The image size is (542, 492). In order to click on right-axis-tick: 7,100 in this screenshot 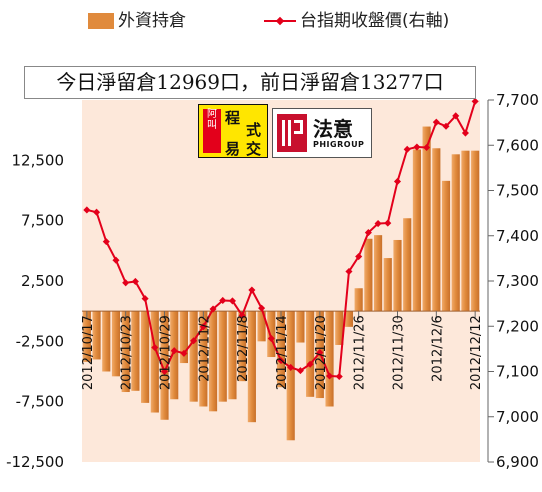, I will do `click(517, 372)`.